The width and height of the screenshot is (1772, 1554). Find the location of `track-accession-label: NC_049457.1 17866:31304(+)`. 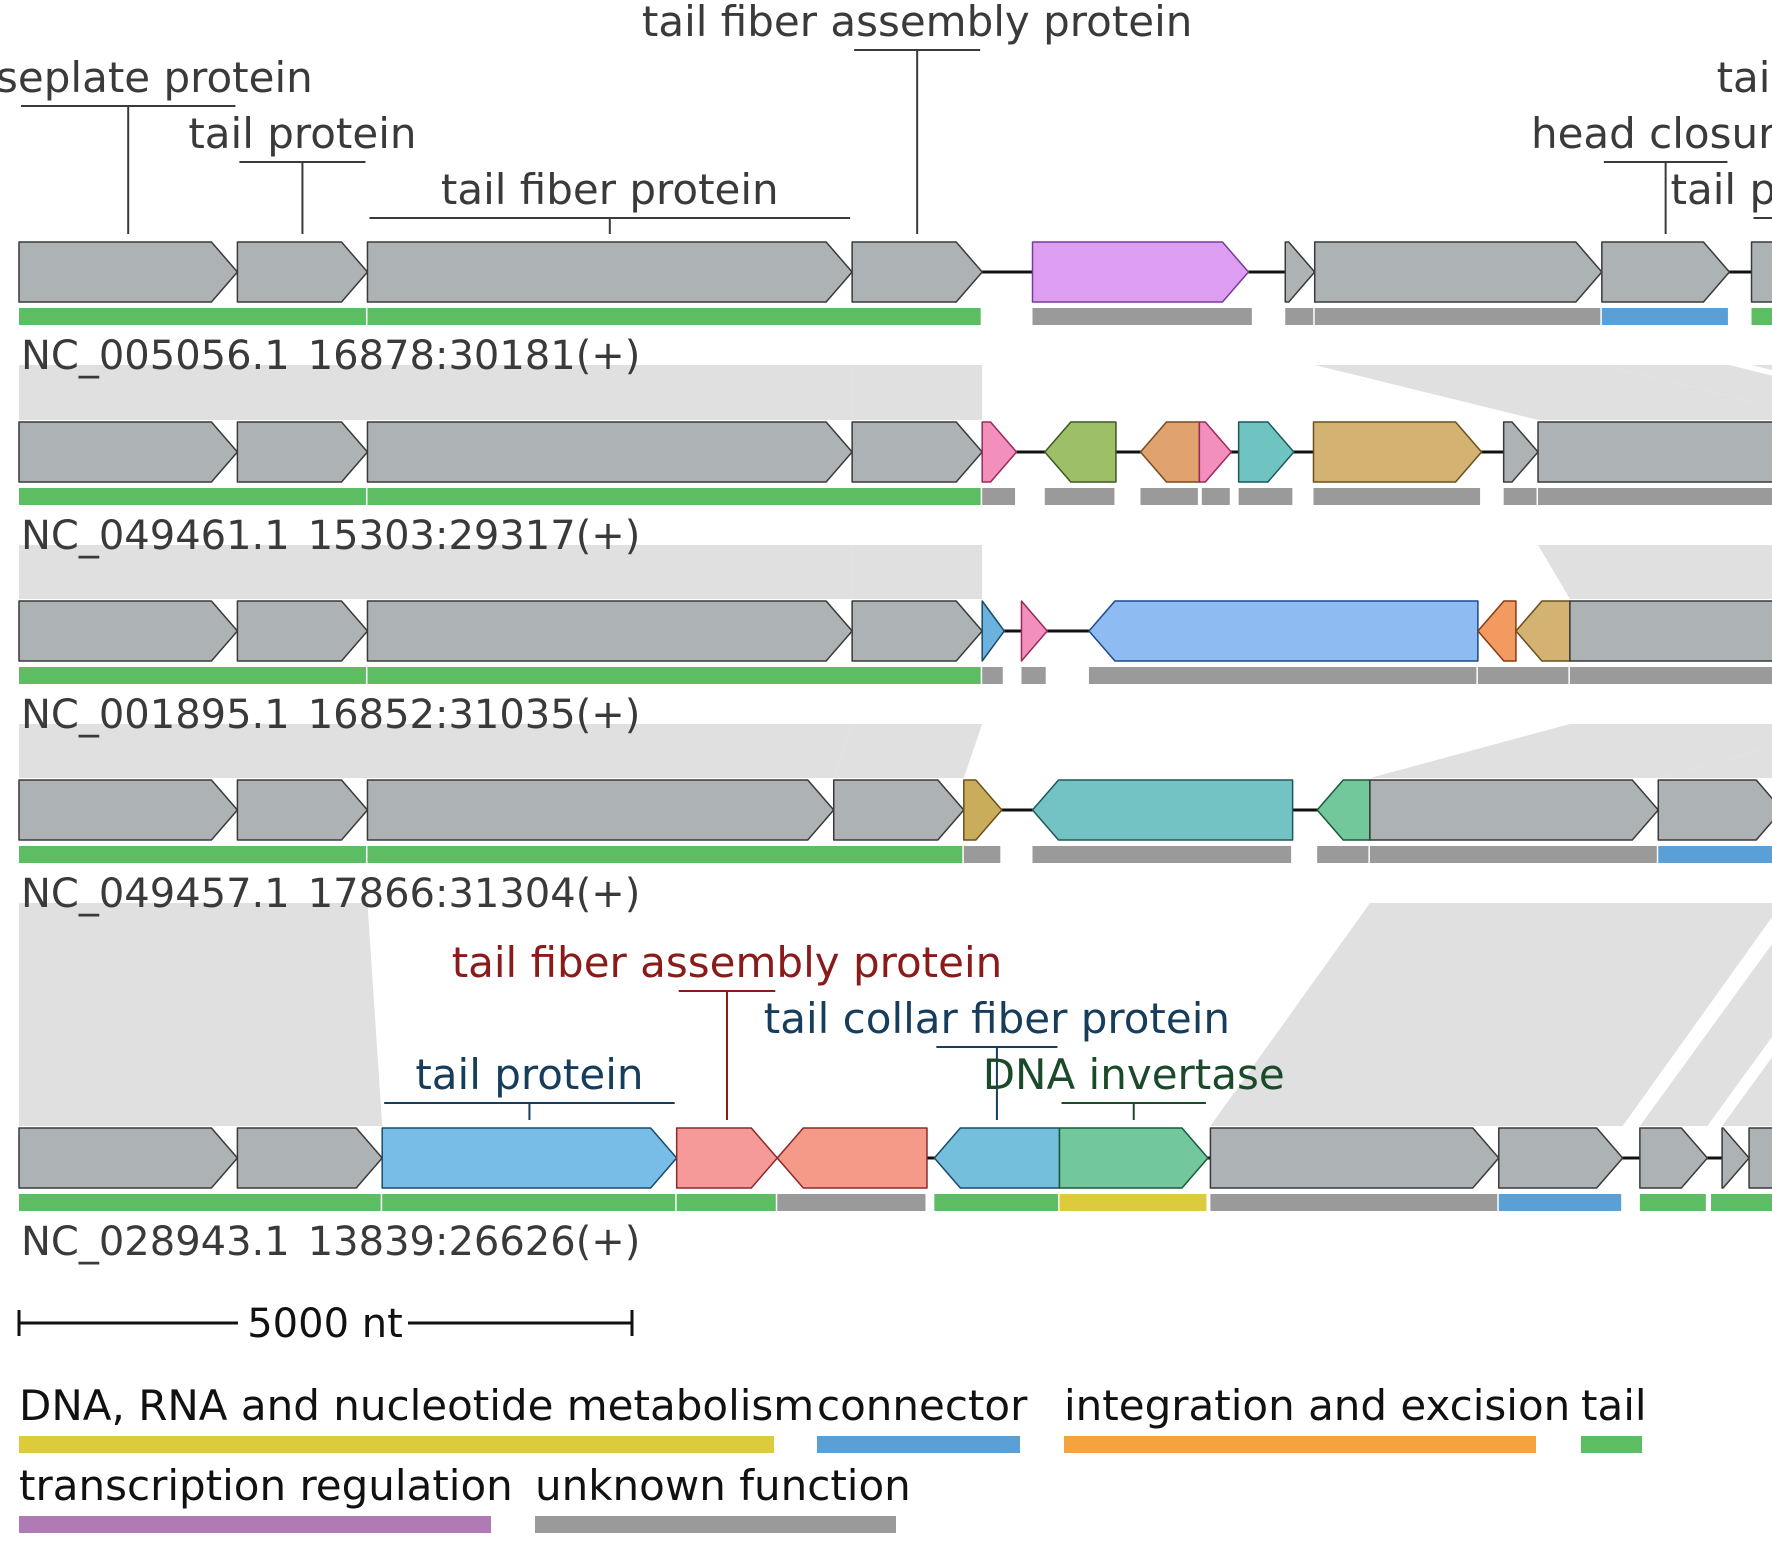

track-accession-label: NC_049457.1 17866:31304(+) is located at coordinates (330, 894).